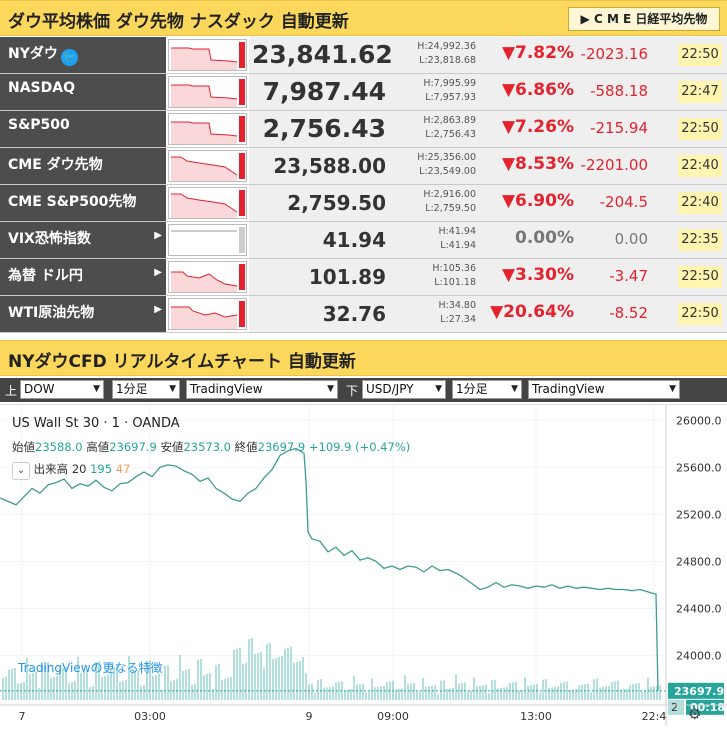  What do you see at coordinates (51, 469) in the screenshot?
I see `volume-label: 出来高` at bounding box center [51, 469].